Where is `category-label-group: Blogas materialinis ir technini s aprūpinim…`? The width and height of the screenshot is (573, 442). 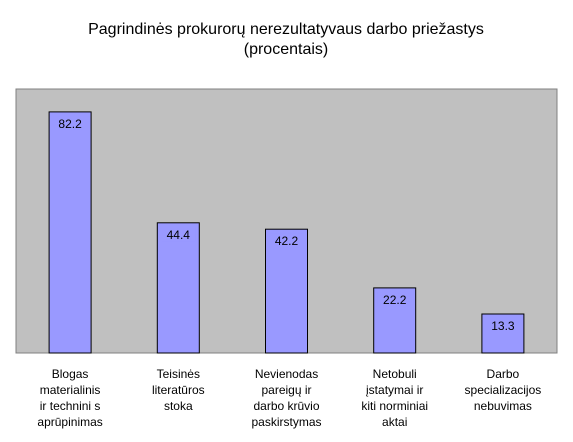 category-label-group: Blogas materialinis ir technini s aprūpinim… is located at coordinates (289, 398).